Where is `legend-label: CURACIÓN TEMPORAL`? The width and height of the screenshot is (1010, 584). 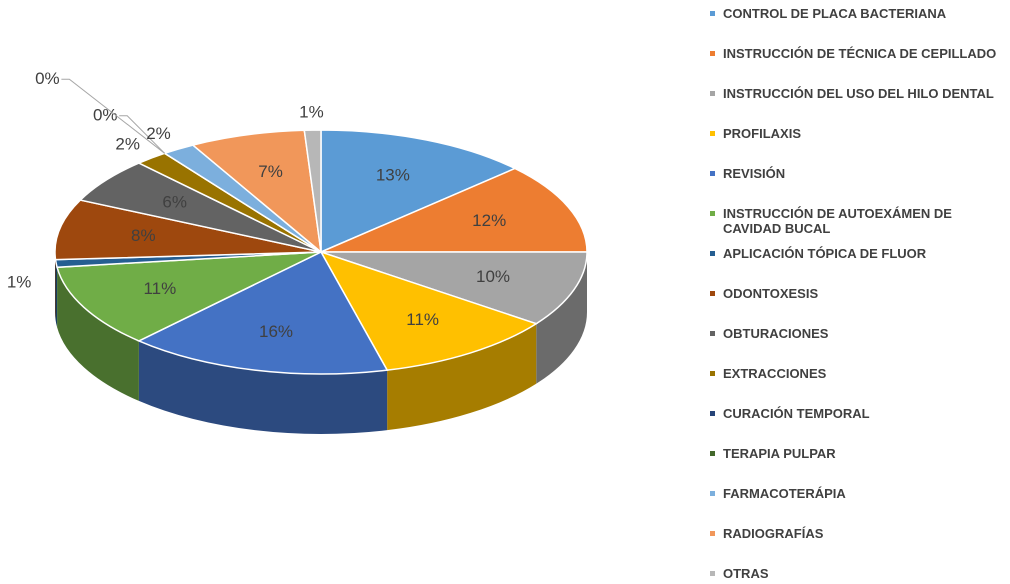 legend-label: CURACIÓN TEMPORAL is located at coordinates (796, 413).